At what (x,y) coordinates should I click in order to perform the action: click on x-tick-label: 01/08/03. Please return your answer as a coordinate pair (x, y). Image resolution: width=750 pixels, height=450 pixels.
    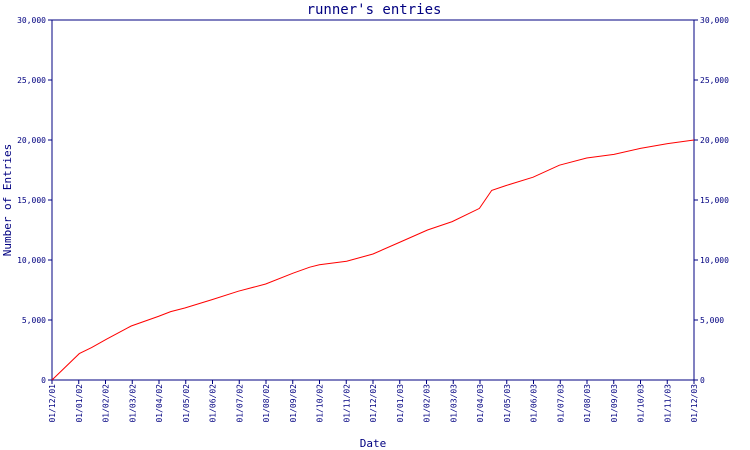
    Looking at the image, I should click on (587, 403).